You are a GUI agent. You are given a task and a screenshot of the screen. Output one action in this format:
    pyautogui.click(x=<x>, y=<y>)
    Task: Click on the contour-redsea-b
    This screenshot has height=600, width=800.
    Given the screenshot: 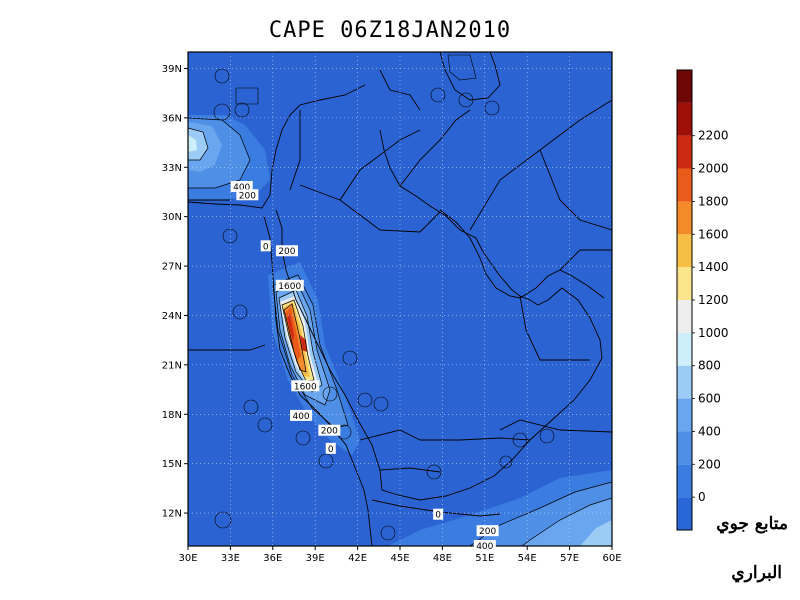 What is the action you would take?
    pyautogui.click(x=300, y=341)
    